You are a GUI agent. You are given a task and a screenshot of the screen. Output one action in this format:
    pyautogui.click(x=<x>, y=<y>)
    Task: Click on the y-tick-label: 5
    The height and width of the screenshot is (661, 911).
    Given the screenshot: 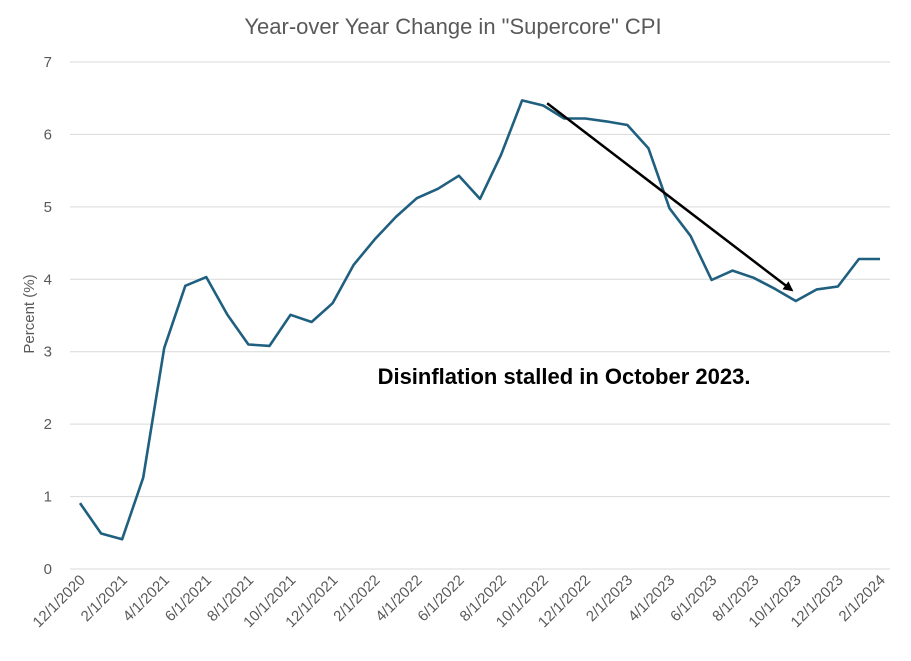 What is the action you would take?
    pyautogui.click(x=48, y=207)
    